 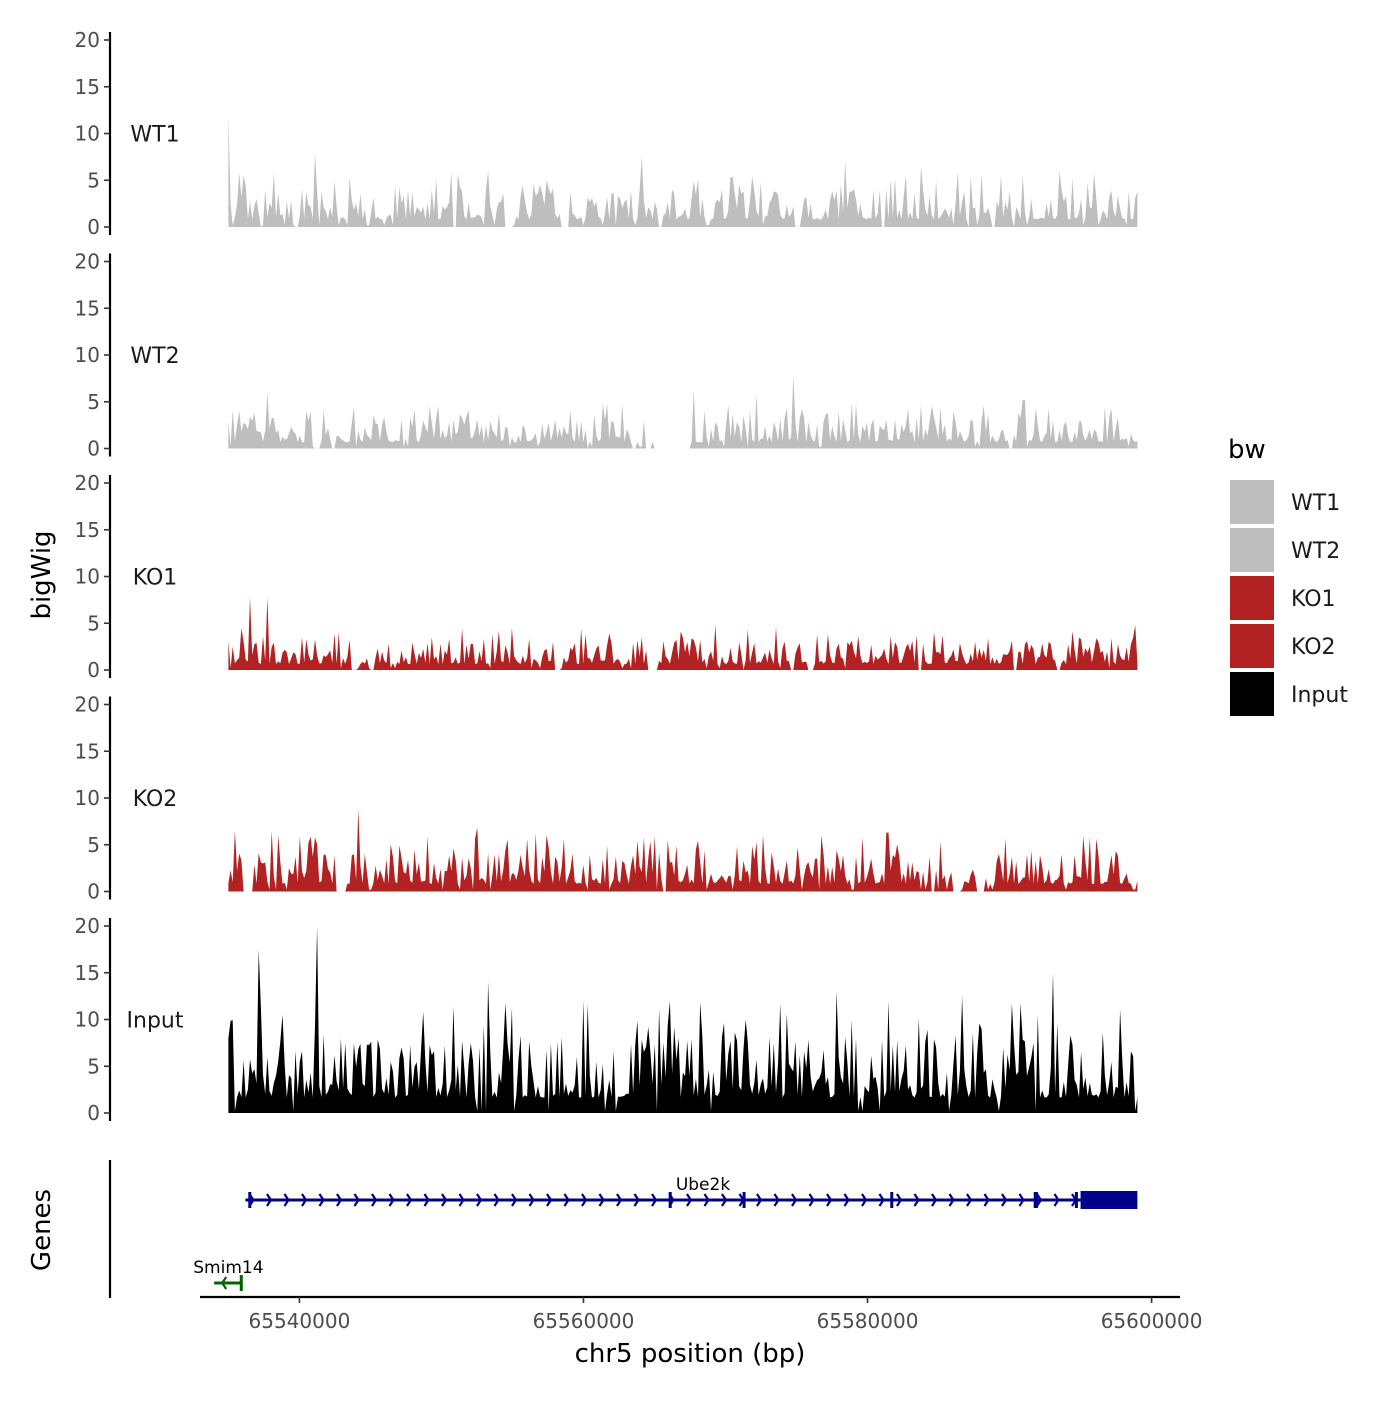 What do you see at coordinates (703, 1185) in the screenshot?
I see `gene-label: Ube2k` at bounding box center [703, 1185].